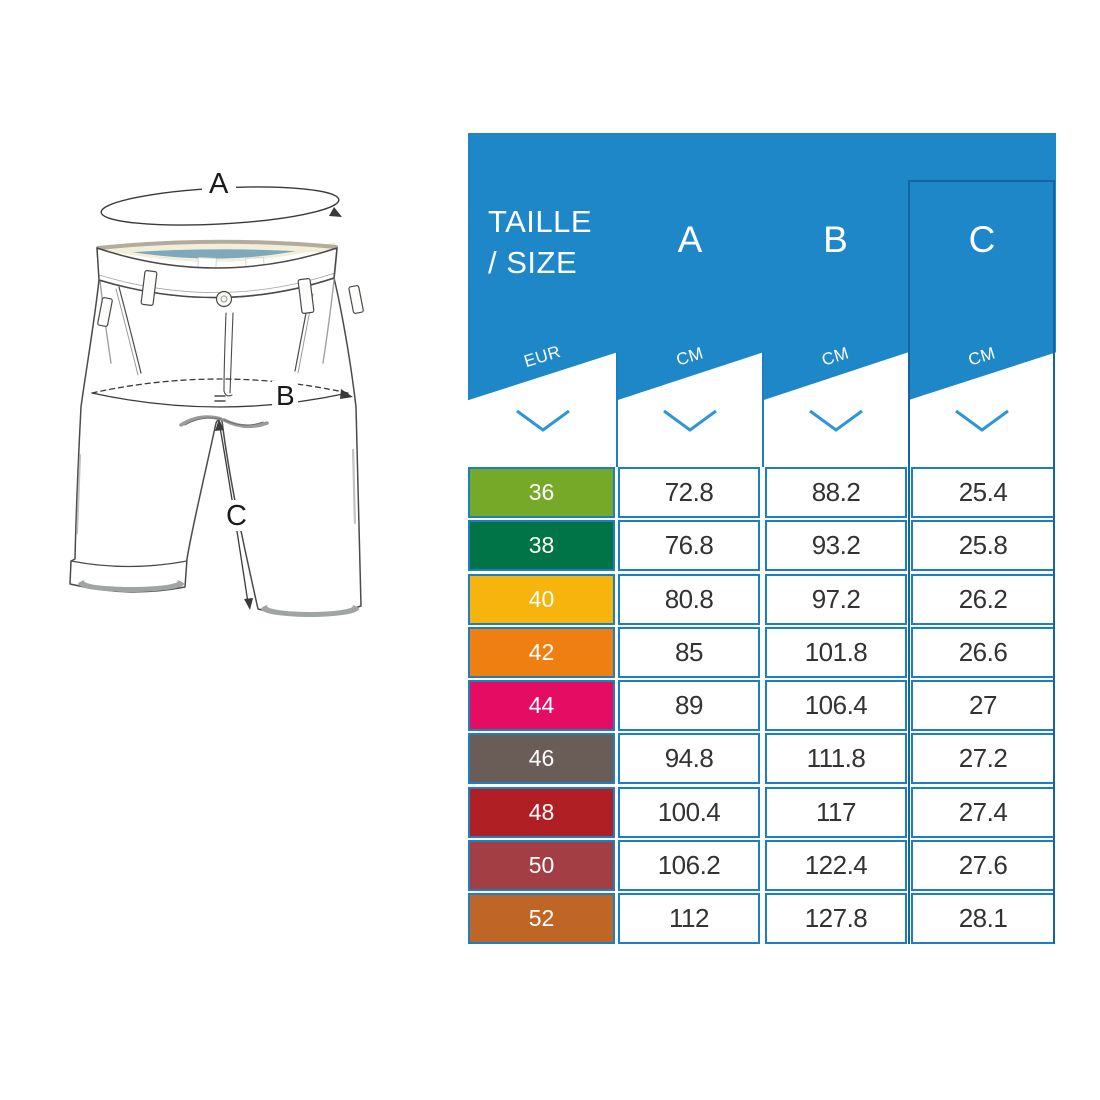 The height and width of the screenshot is (1100, 1100). Describe the element at coordinates (983, 918) in the screenshot. I see `value-cell-c: 28.1` at that location.